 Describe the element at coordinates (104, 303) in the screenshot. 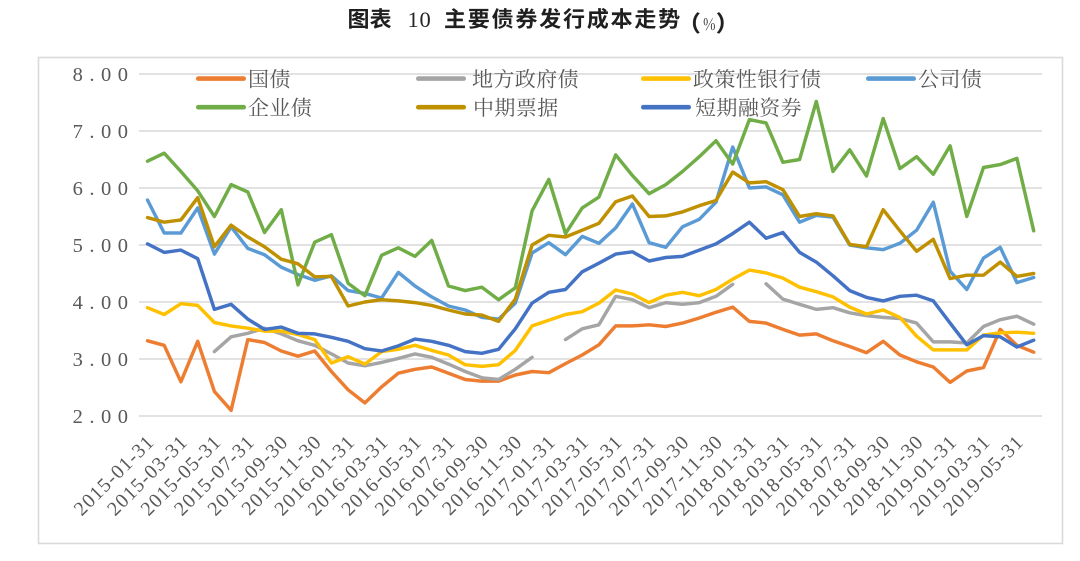

I see `svg-text: 4.00` at that location.